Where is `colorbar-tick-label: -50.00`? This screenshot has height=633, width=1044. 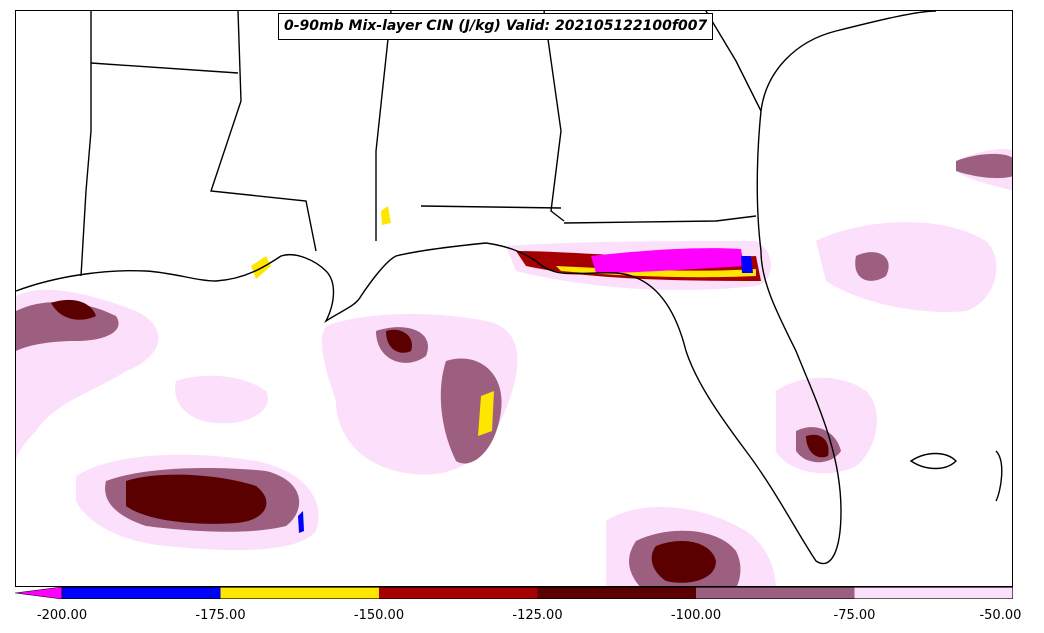
colorbar-tick-label: -50.00 is located at coordinates (1000, 615).